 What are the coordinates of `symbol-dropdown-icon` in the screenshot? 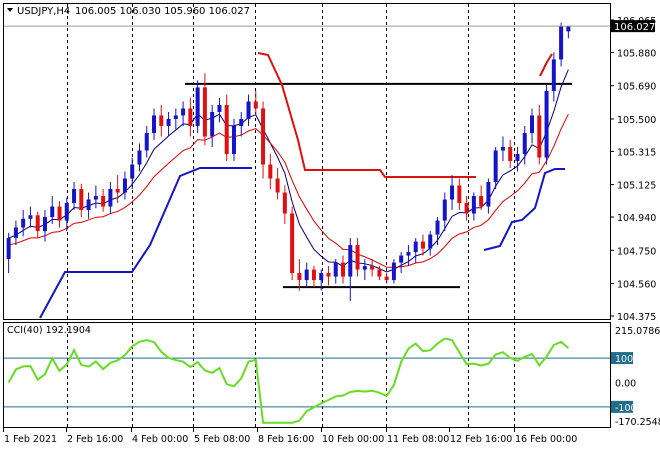 It's located at (10, 10).